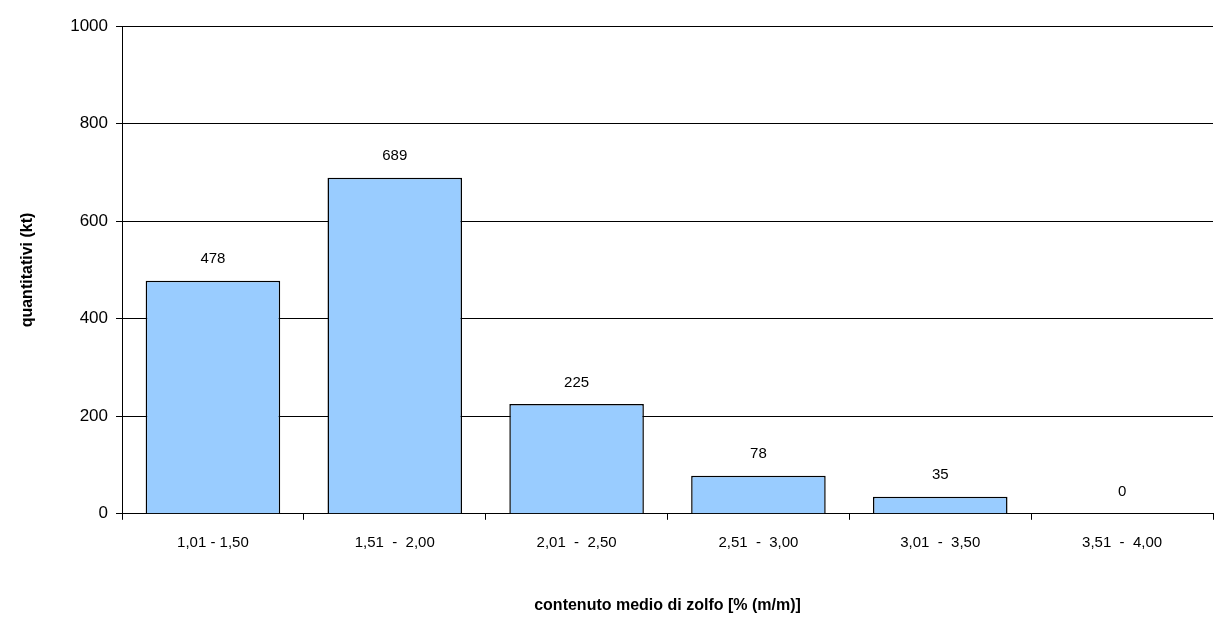 This screenshot has height=637, width=1225. What do you see at coordinates (1122, 541) in the screenshot?
I see `x-tick-label: 3,51 - 4,00` at bounding box center [1122, 541].